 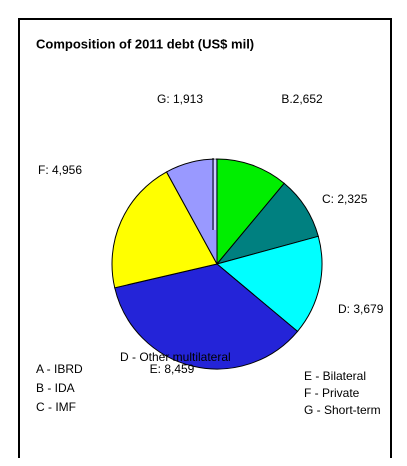 I want to click on chart-title: Composition of 2011 debt (US$ mil), so click(x=145, y=43).